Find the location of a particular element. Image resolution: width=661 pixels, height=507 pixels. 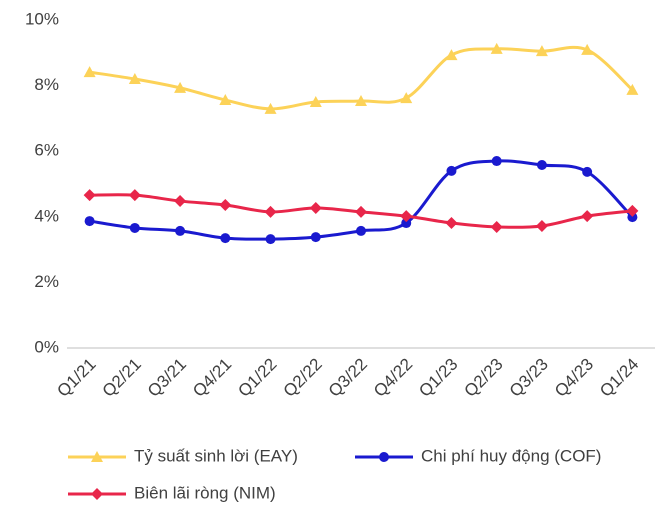

legend-label: Tỷ suất sinh lời (EAY) is located at coordinates (216, 455).